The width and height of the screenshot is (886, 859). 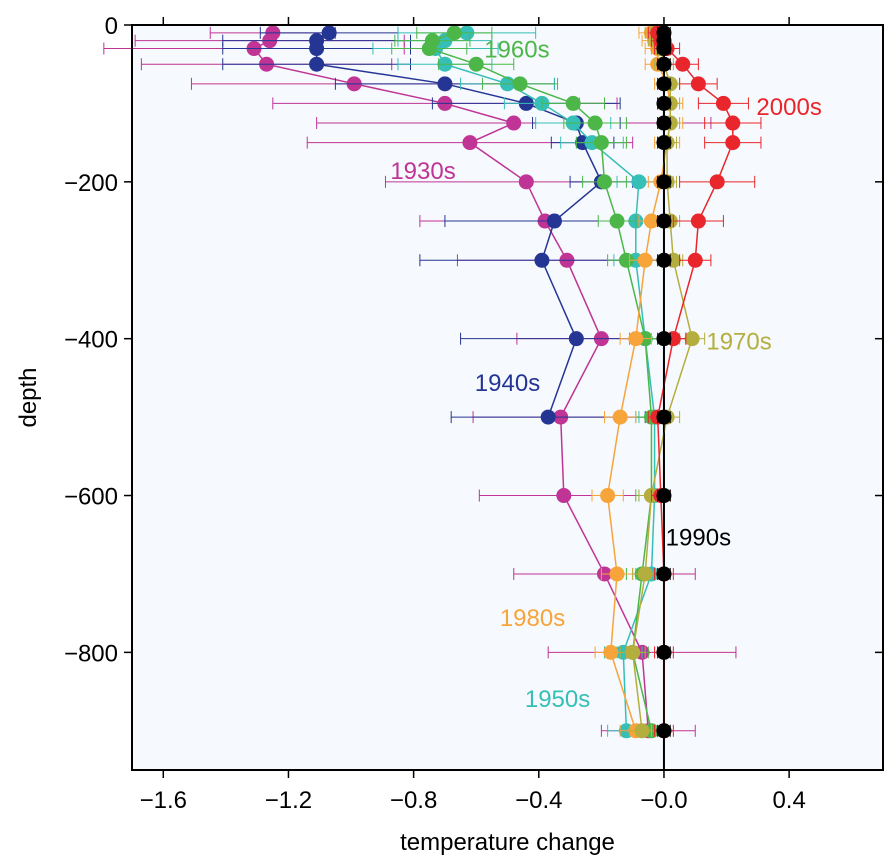 I want to click on y-tick-label: −800, so click(x=91, y=653).